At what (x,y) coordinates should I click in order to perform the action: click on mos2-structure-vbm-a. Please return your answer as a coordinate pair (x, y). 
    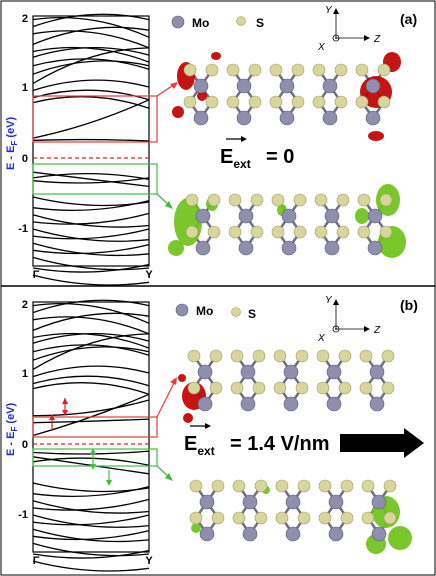
    Looking at the image, I should click on (287, 221).